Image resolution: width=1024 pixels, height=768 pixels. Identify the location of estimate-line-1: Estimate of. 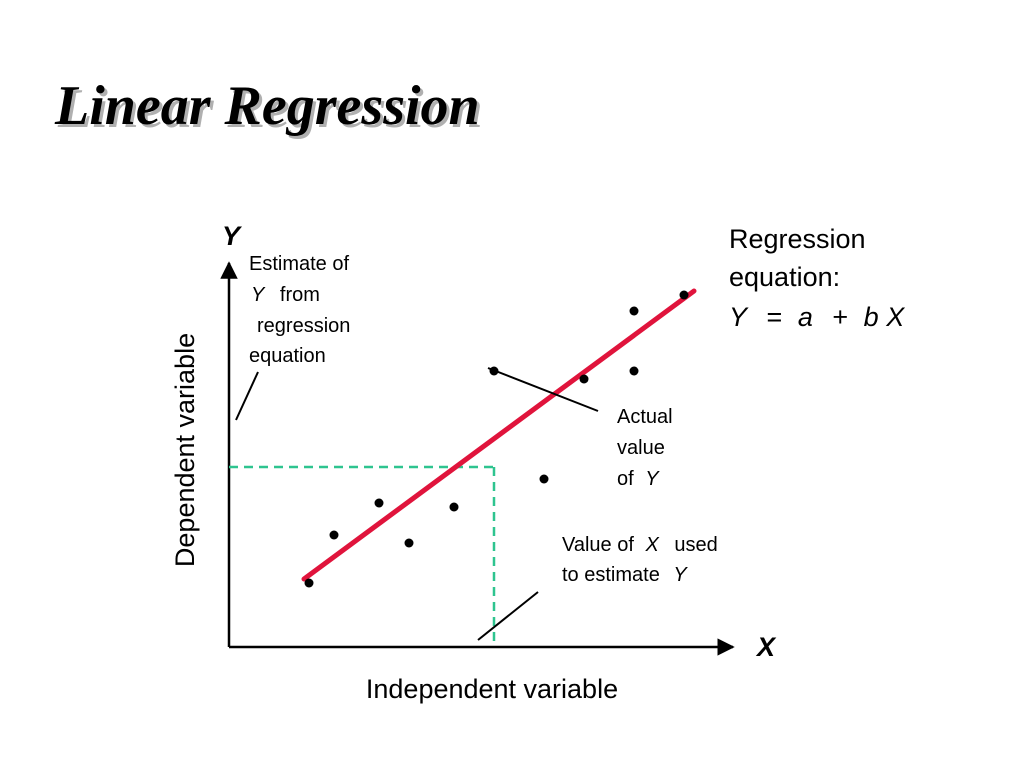
(299, 264).